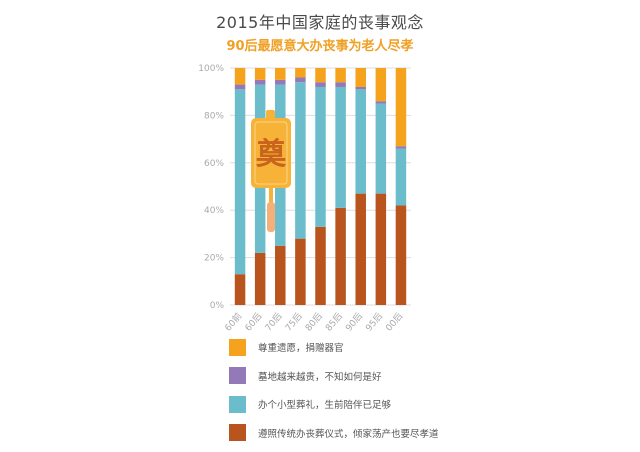 The height and width of the screenshot is (452, 640). I want to click on y-tick-label: 60%, so click(214, 164).